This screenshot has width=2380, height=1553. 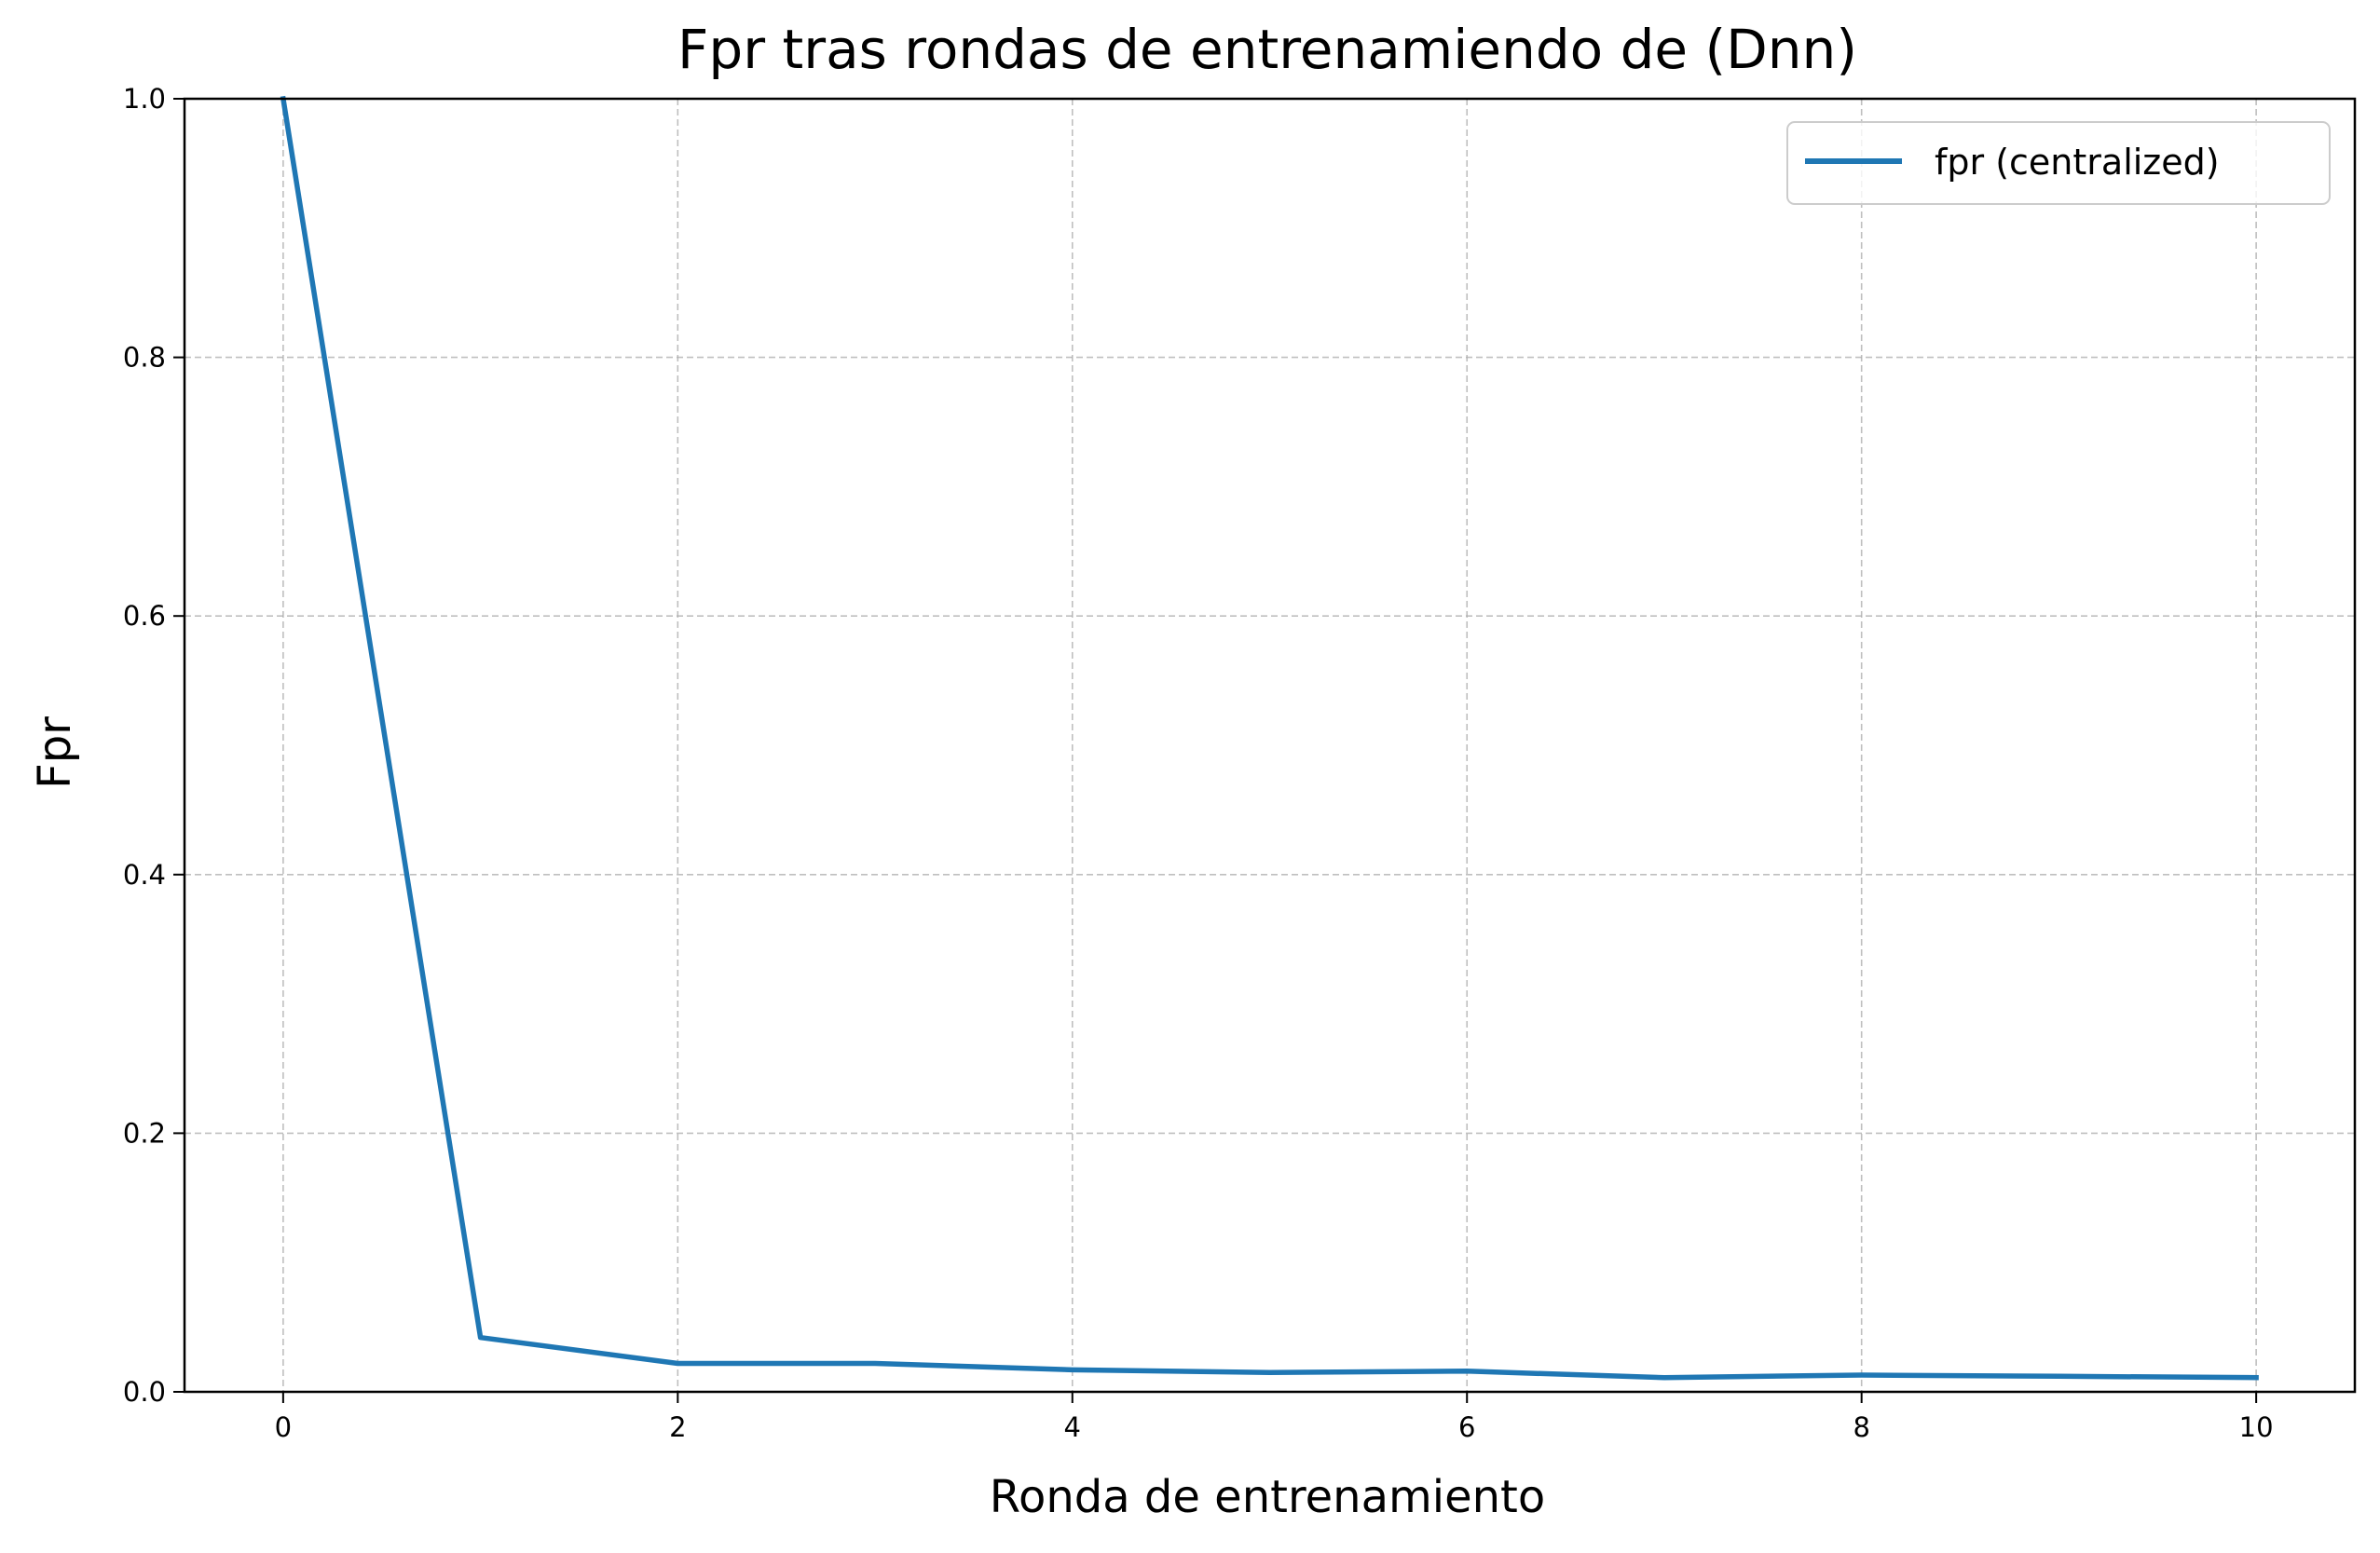 What do you see at coordinates (144, 875) in the screenshot?
I see `y-tick-label: 0.4` at bounding box center [144, 875].